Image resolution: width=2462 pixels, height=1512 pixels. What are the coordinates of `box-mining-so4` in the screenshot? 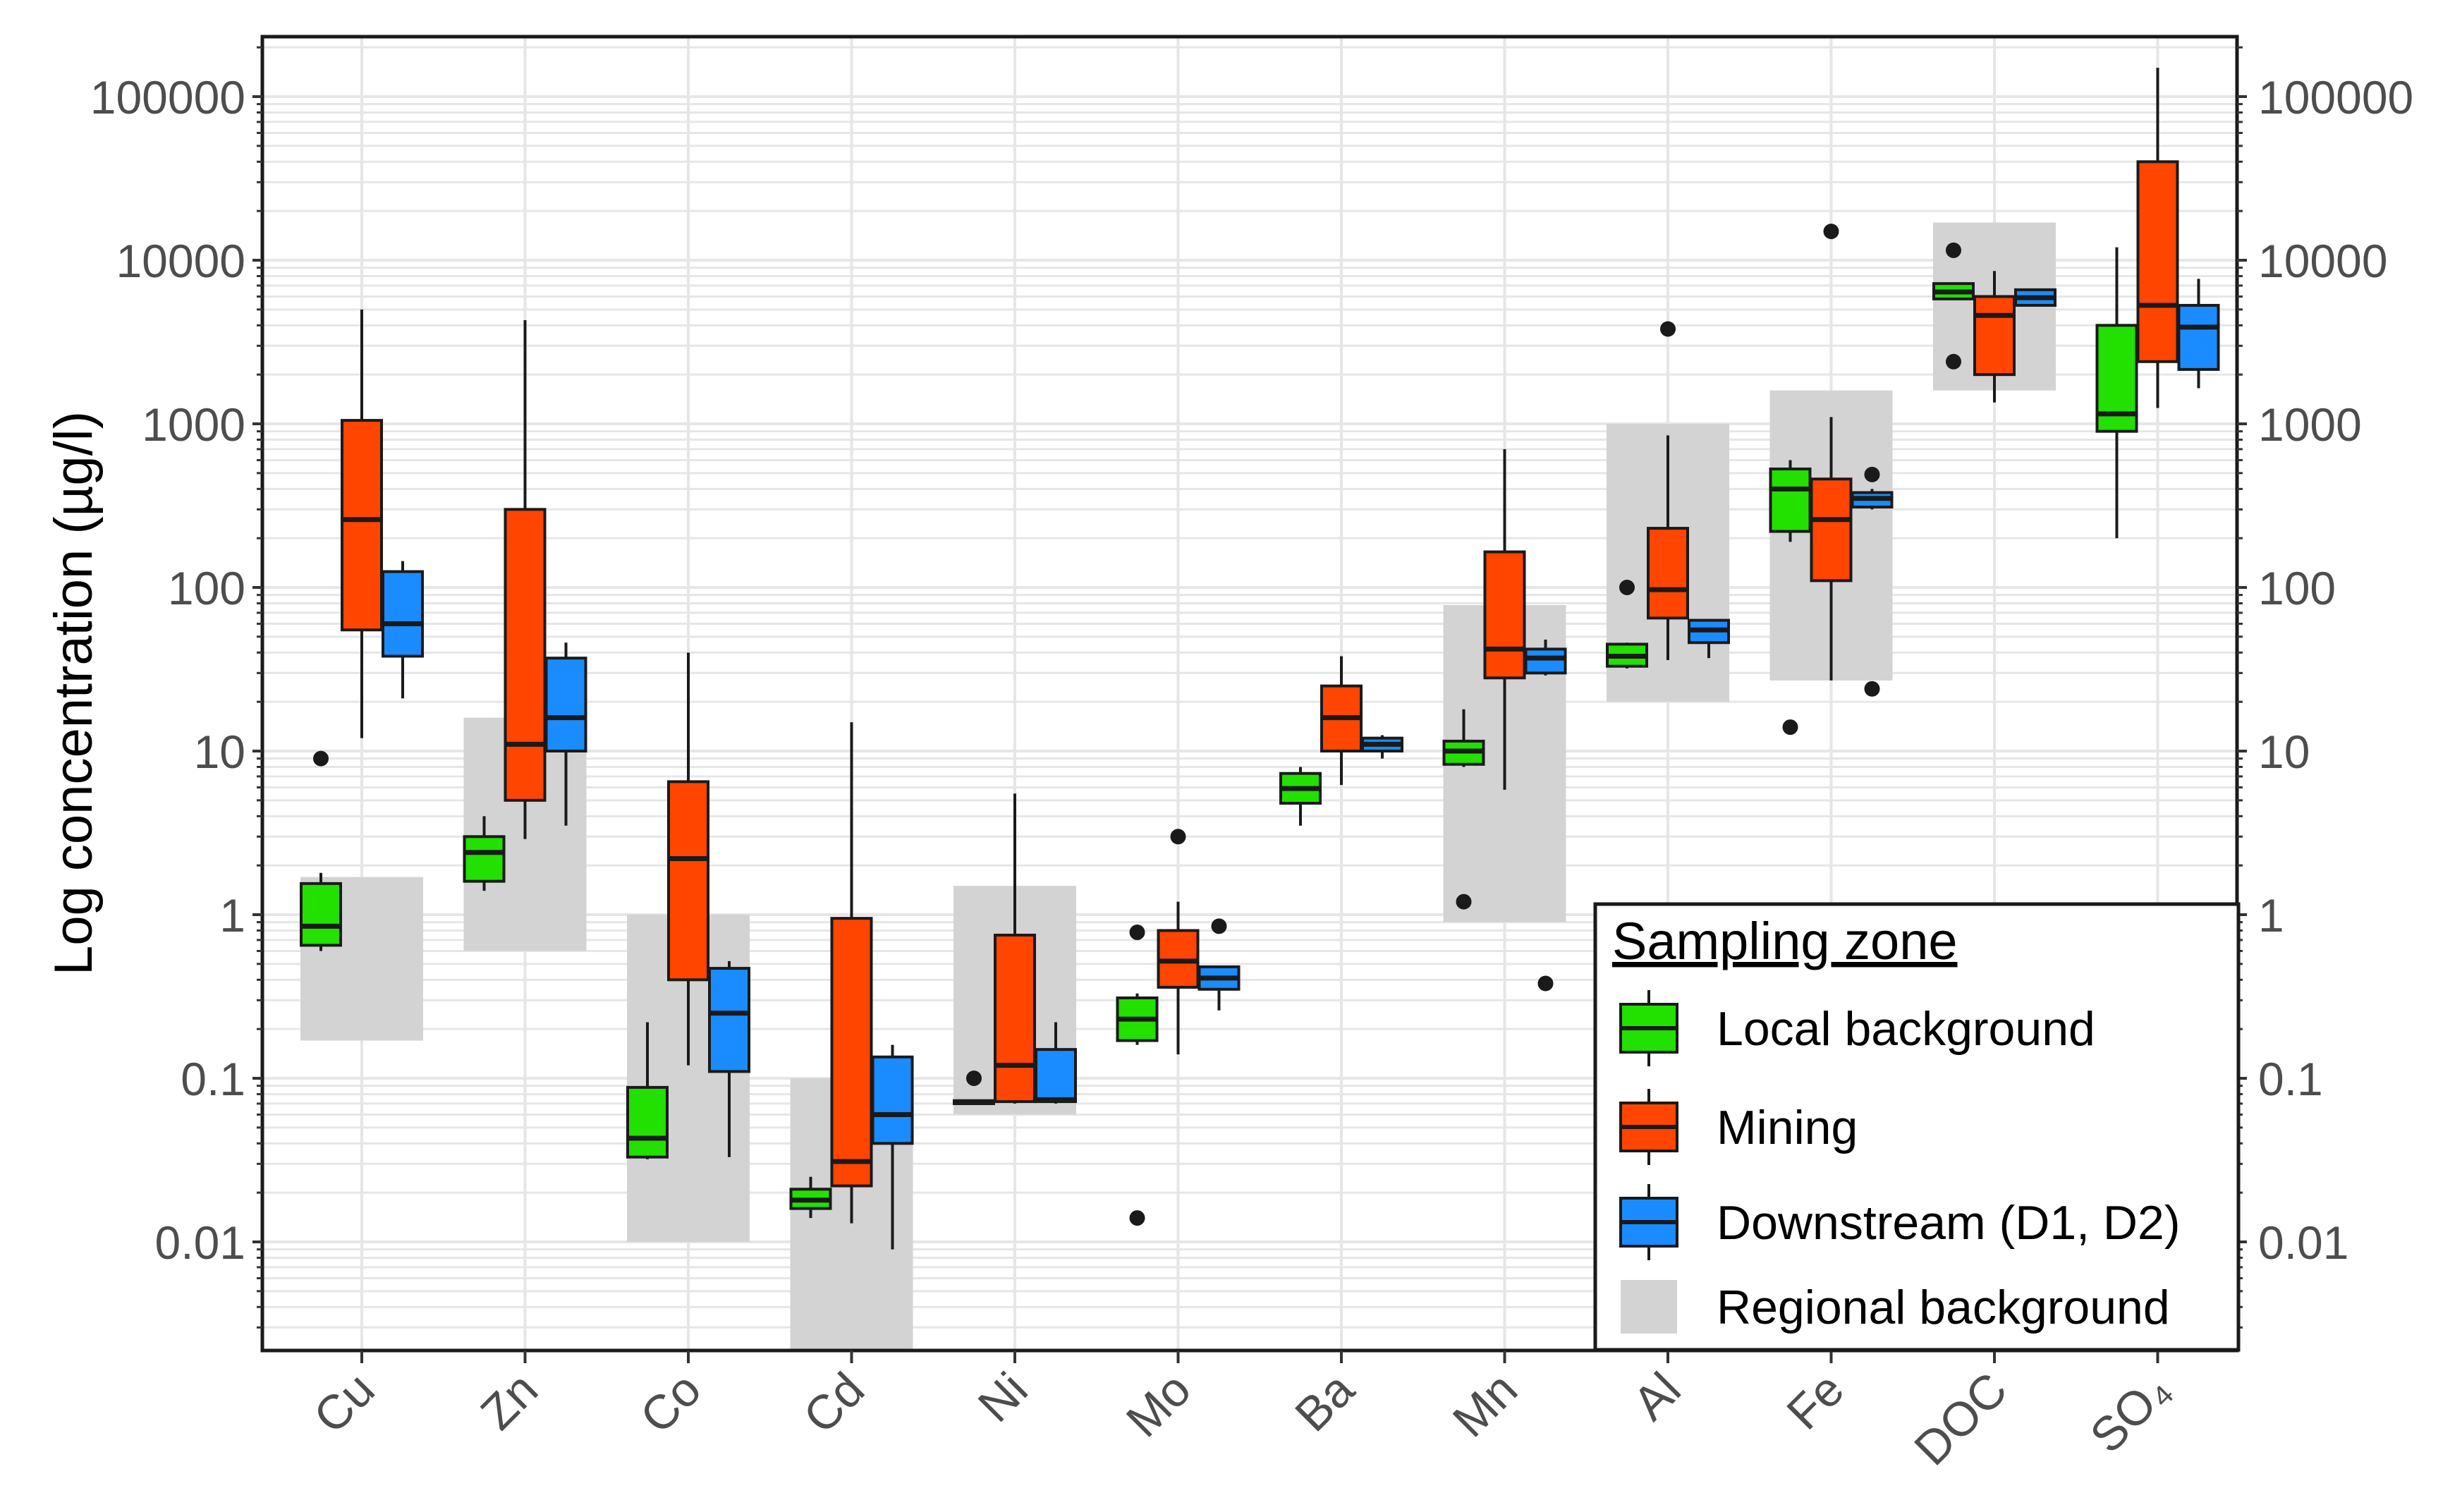 It's located at (2157, 238).